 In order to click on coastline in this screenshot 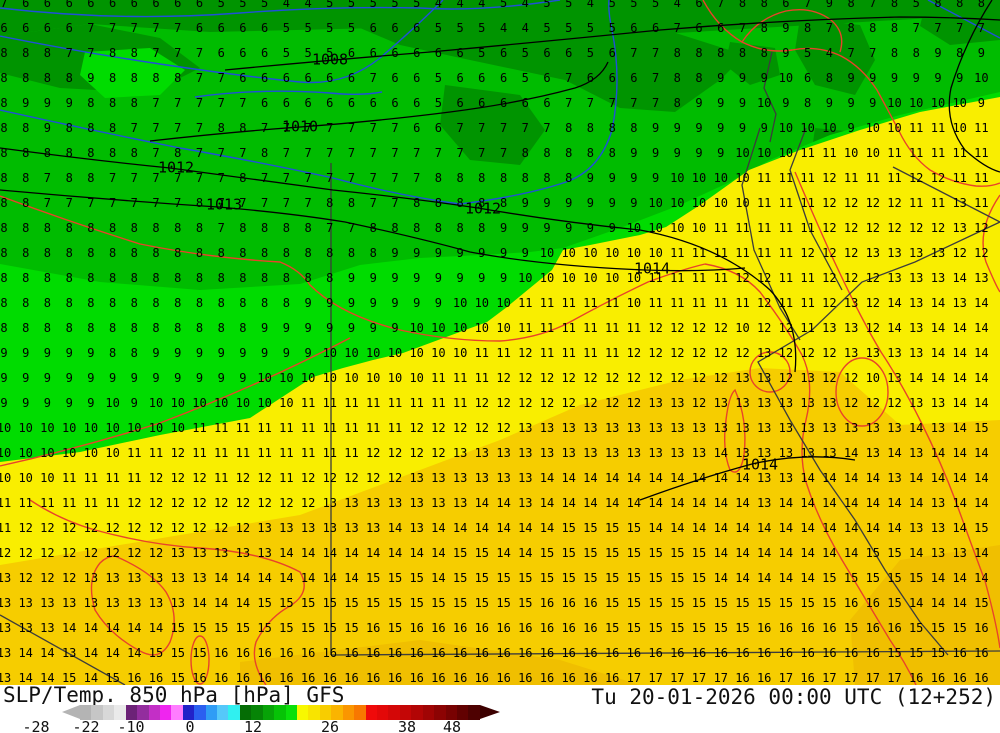, I will do `click(991, 243)`.